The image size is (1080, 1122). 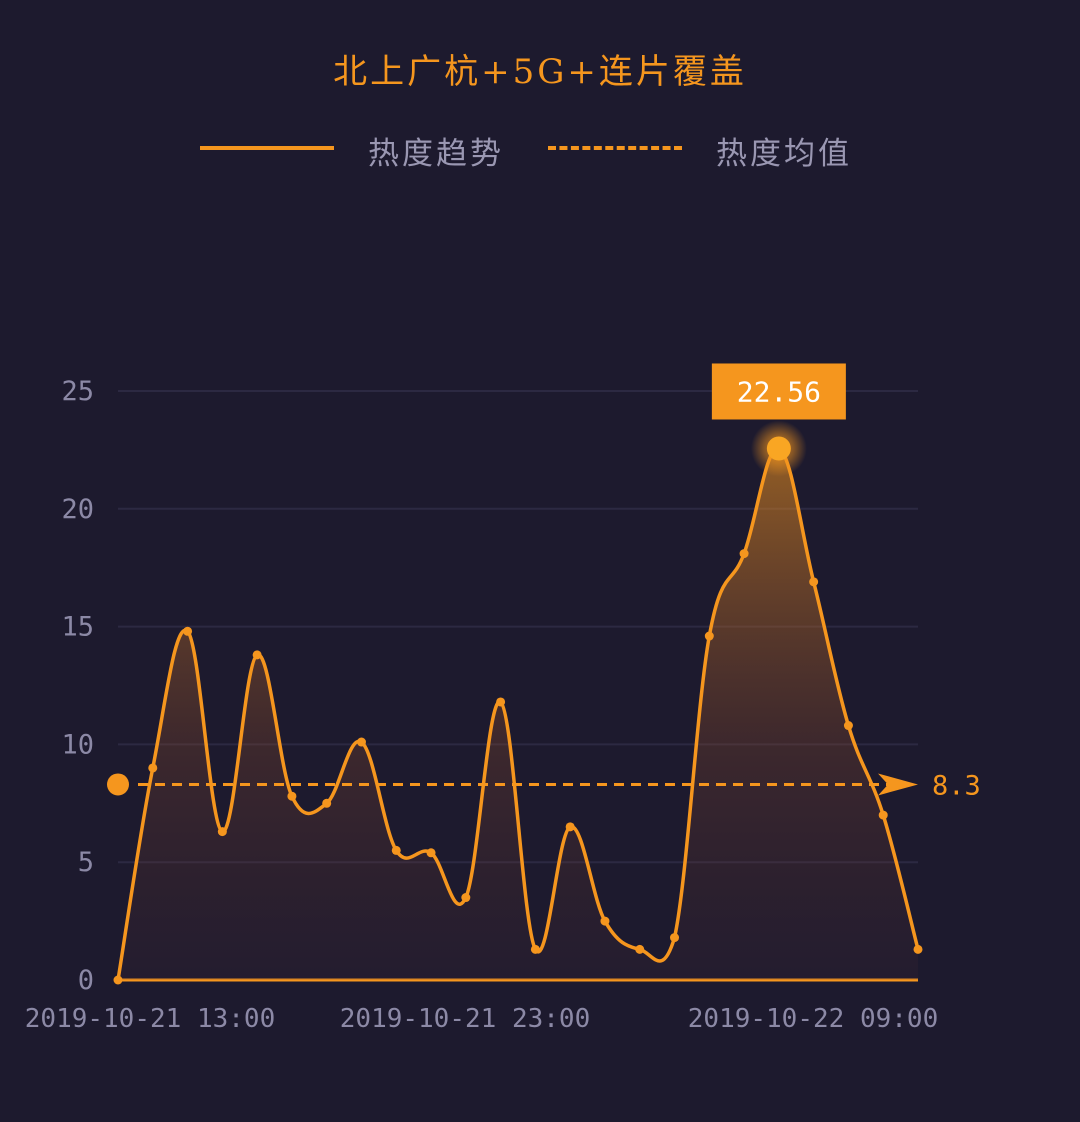 I want to click on y-tick-label: 5, so click(x=86, y=862).